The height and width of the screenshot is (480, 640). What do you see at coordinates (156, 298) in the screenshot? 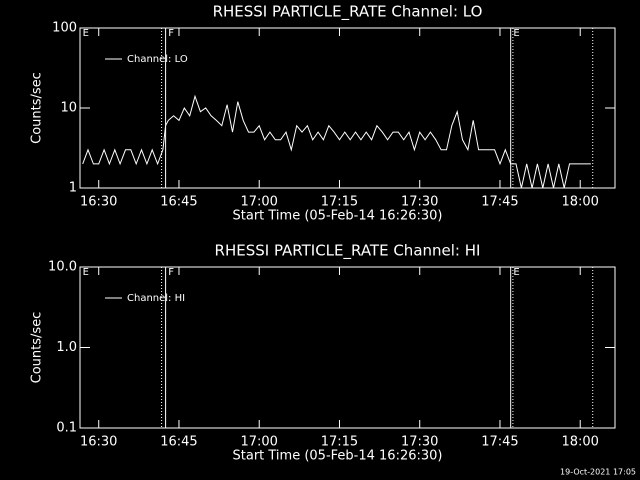
I see `legend-label: Channel: HI` at bounding box center [156, 298].